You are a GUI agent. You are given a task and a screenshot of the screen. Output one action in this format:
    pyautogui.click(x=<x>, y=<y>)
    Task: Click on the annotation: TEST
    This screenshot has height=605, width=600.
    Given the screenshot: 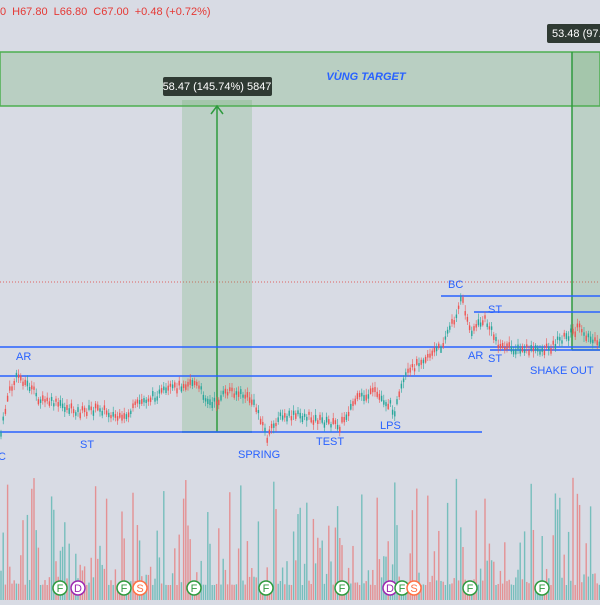 What is the action you would take?
    pyautogui.click(x=330, y=442)
    